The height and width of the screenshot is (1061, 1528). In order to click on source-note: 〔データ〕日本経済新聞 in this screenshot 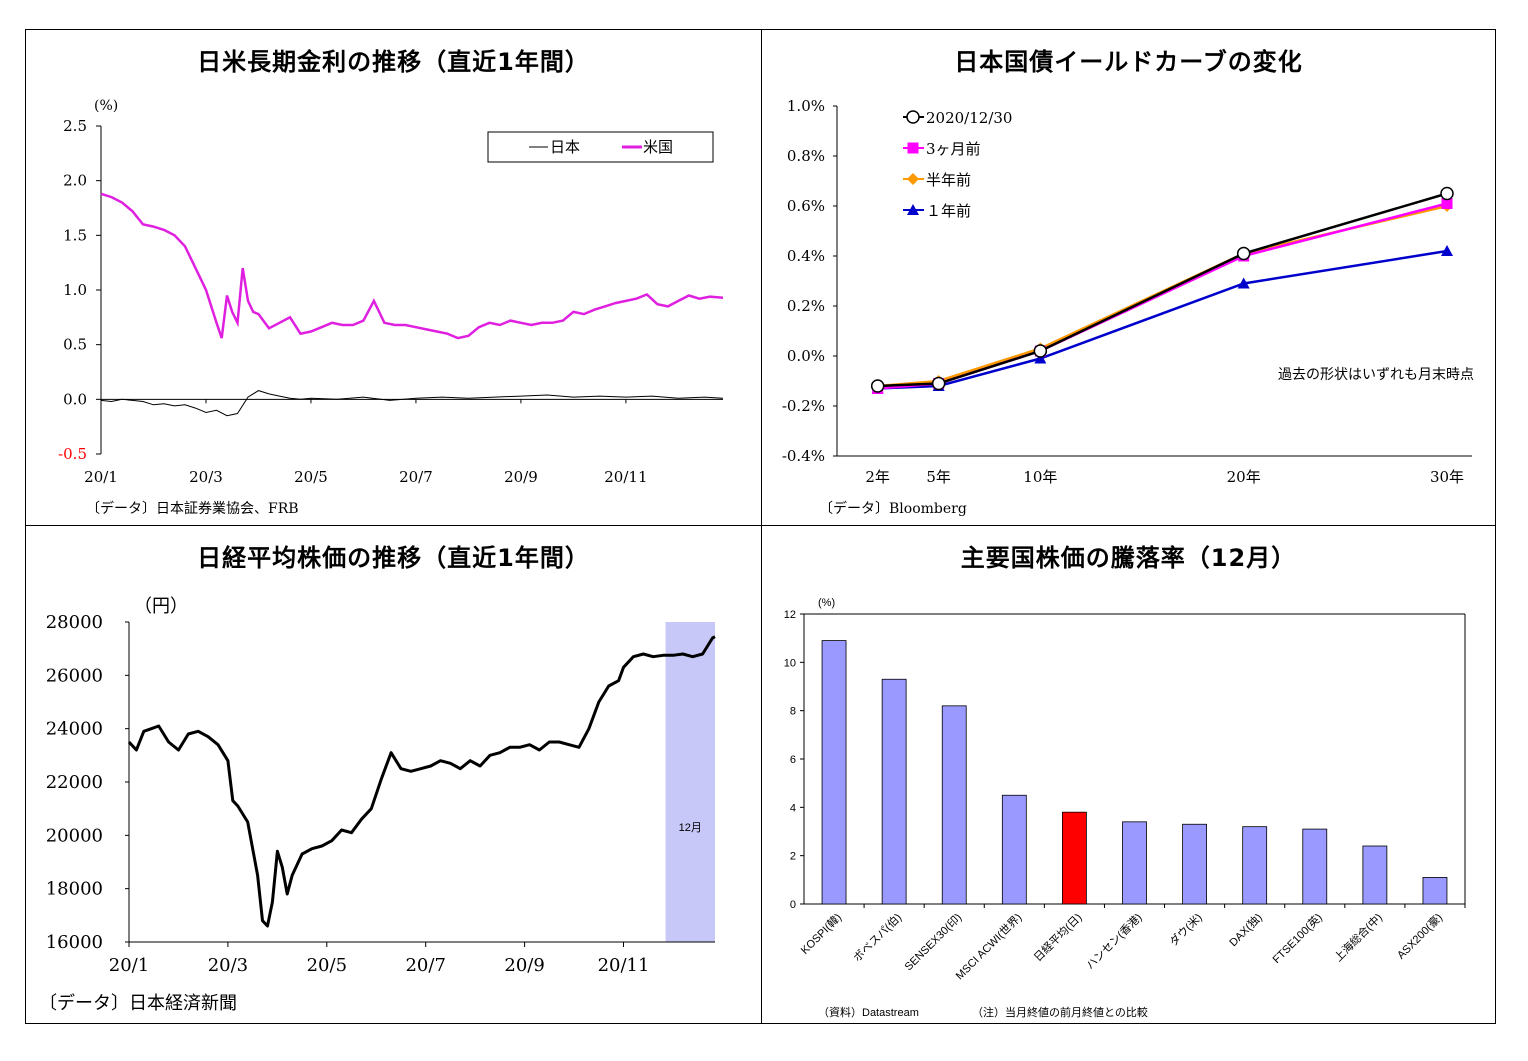, I will do `click(138, 1003)`.